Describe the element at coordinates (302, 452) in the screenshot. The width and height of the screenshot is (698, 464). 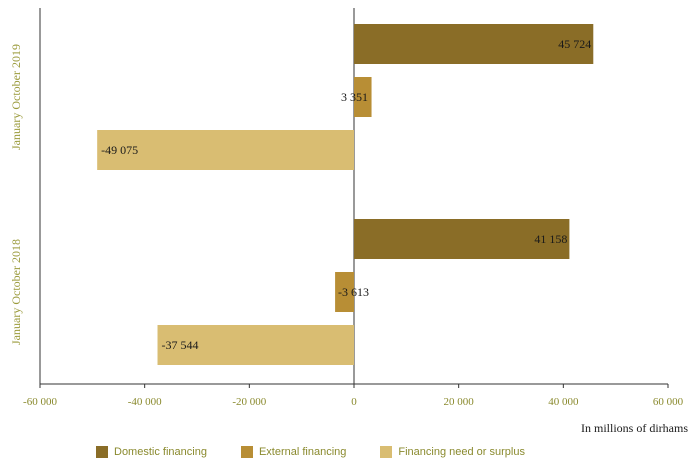
I see `legend-label-external: External financing` at that location.